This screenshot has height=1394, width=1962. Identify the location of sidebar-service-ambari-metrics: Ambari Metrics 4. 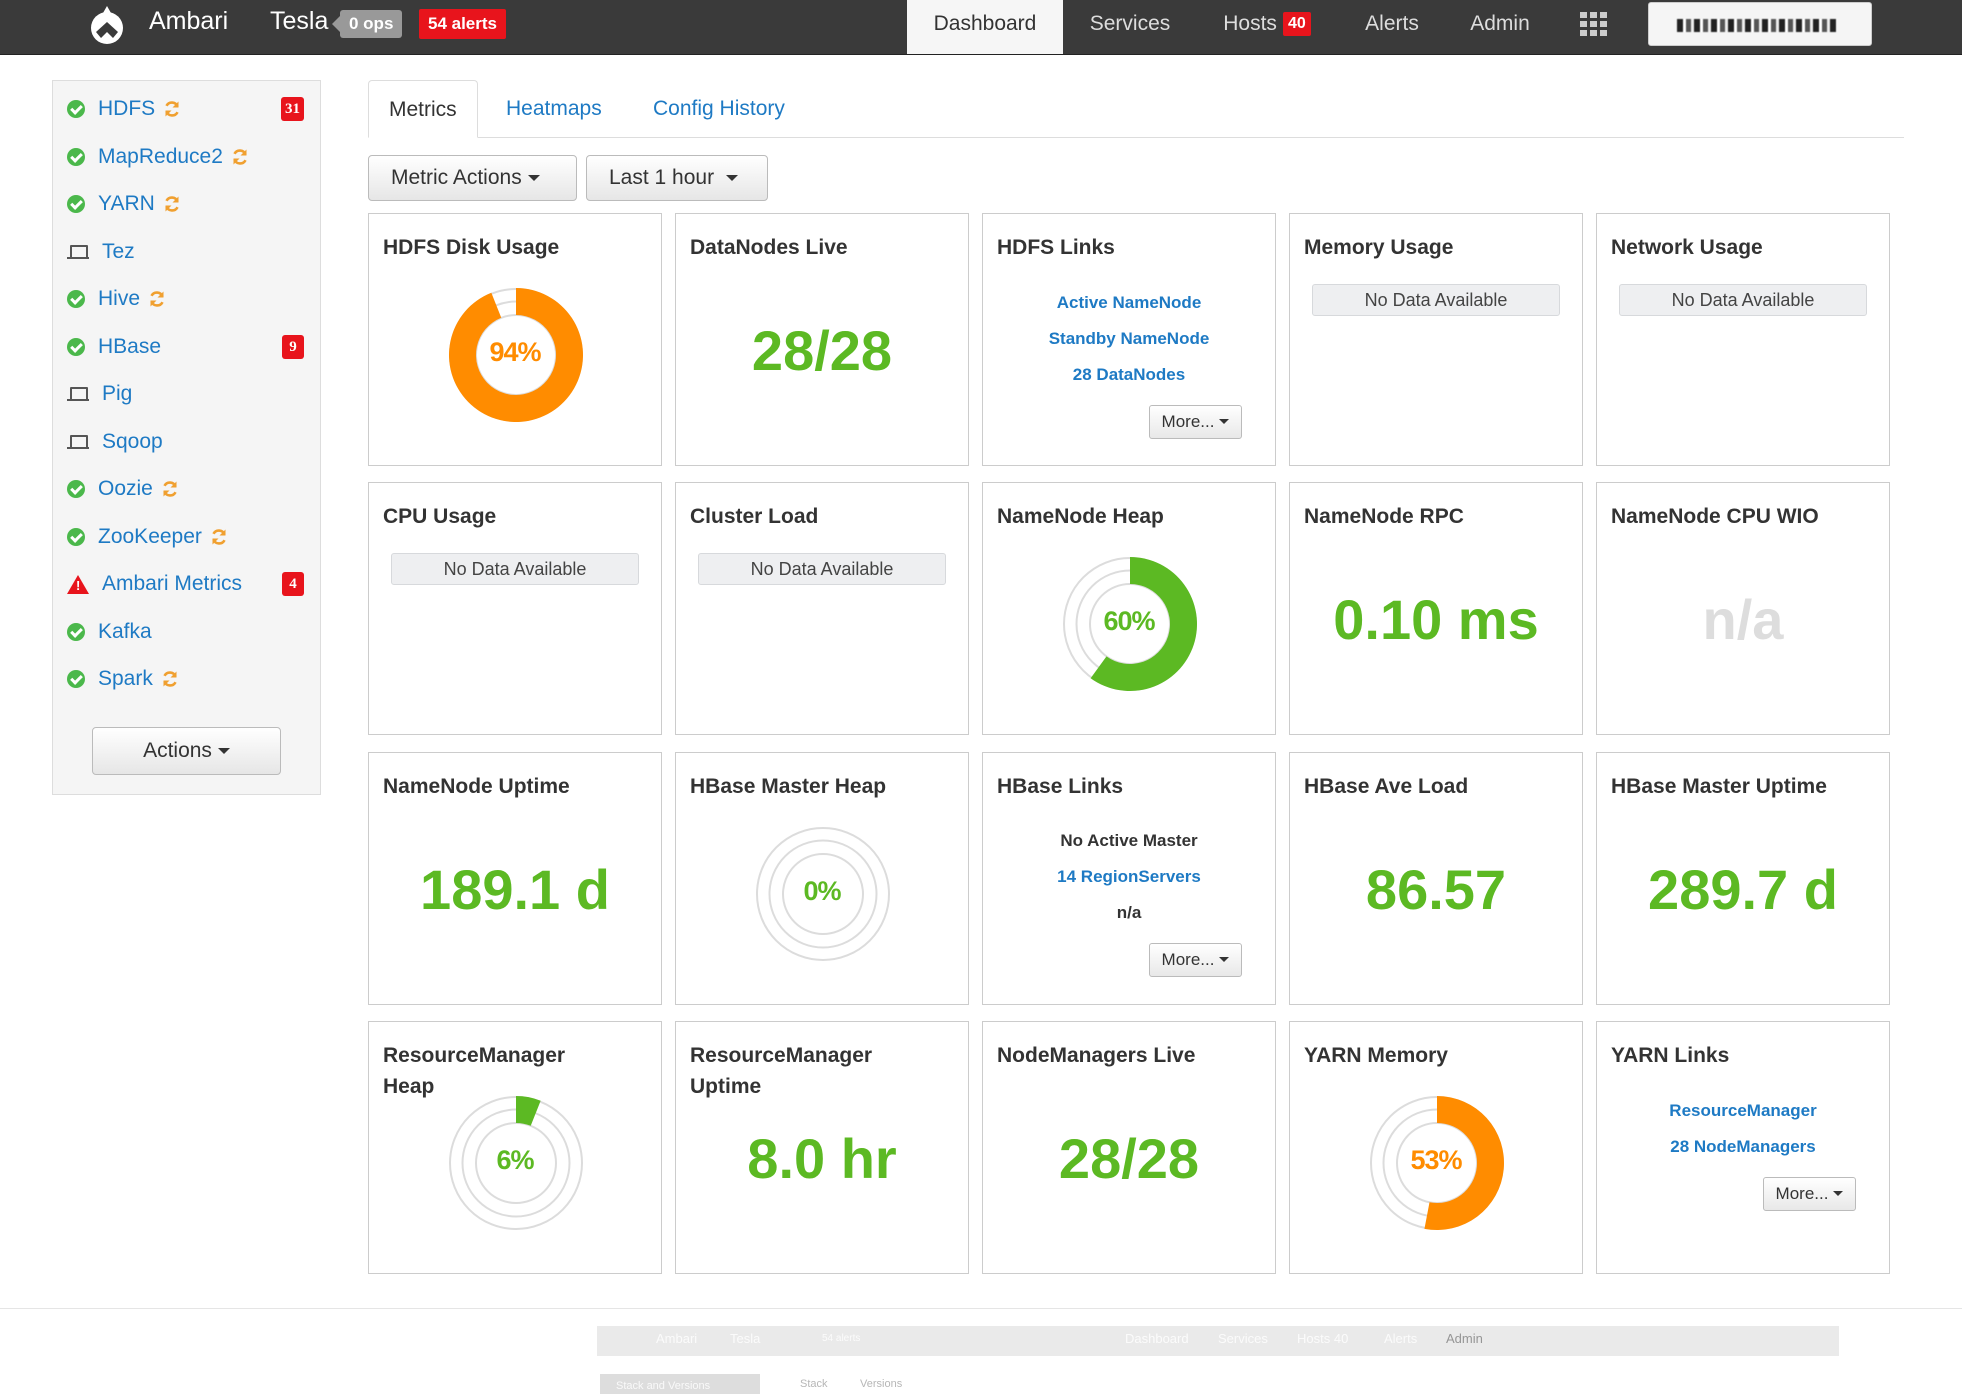
(189, 584).